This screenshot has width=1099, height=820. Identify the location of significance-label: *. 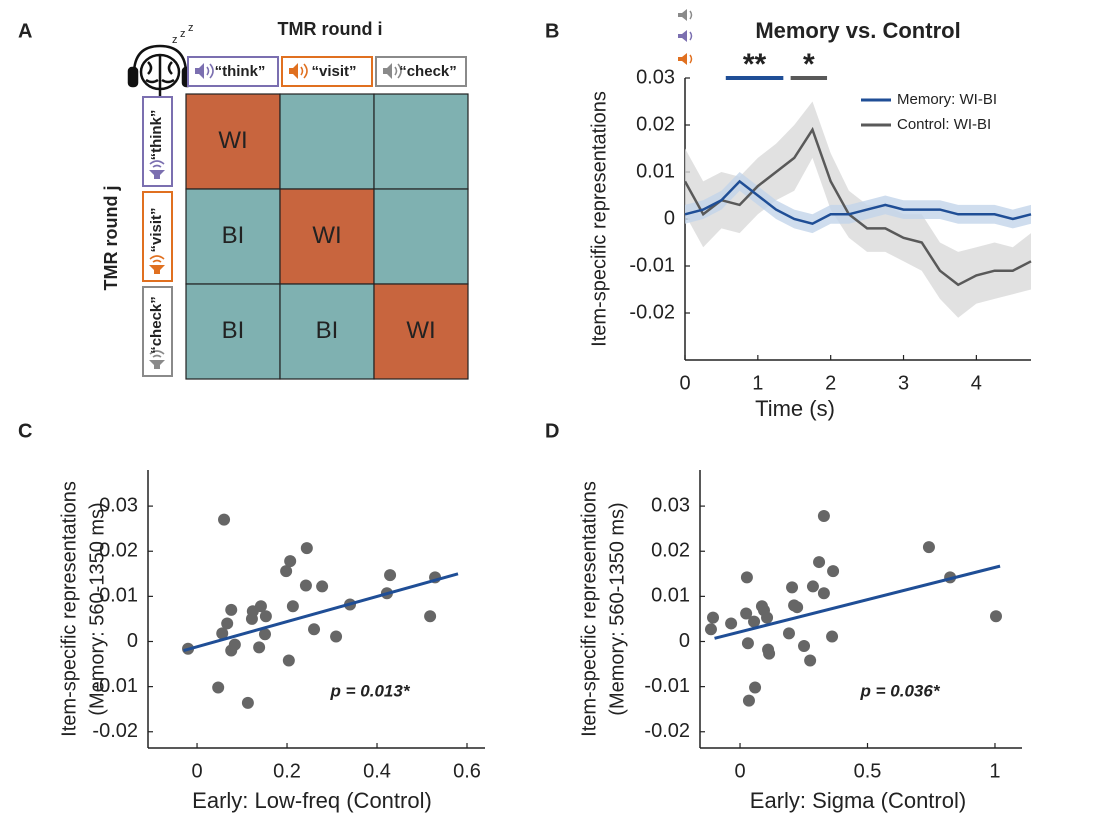
(809, 64).